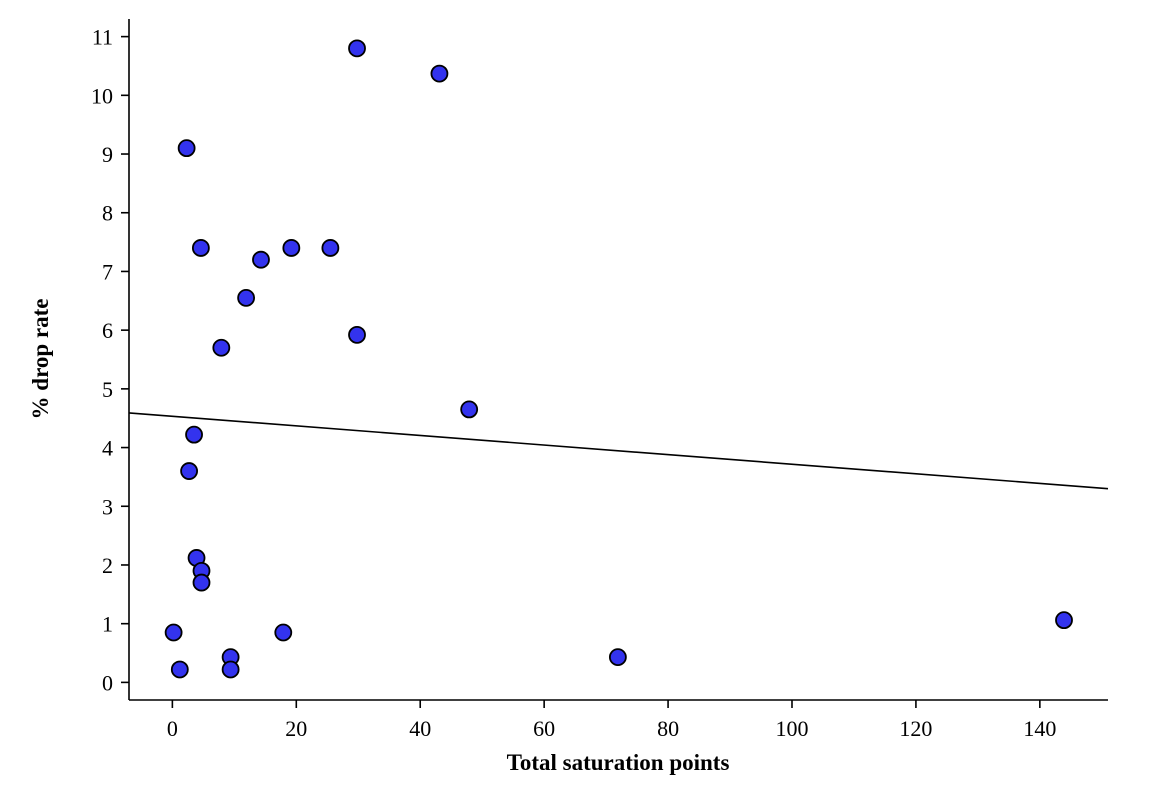  Describe the element at coordinates (107, 330) in the screenshot. I see `y-tick-label: 6` at that location.